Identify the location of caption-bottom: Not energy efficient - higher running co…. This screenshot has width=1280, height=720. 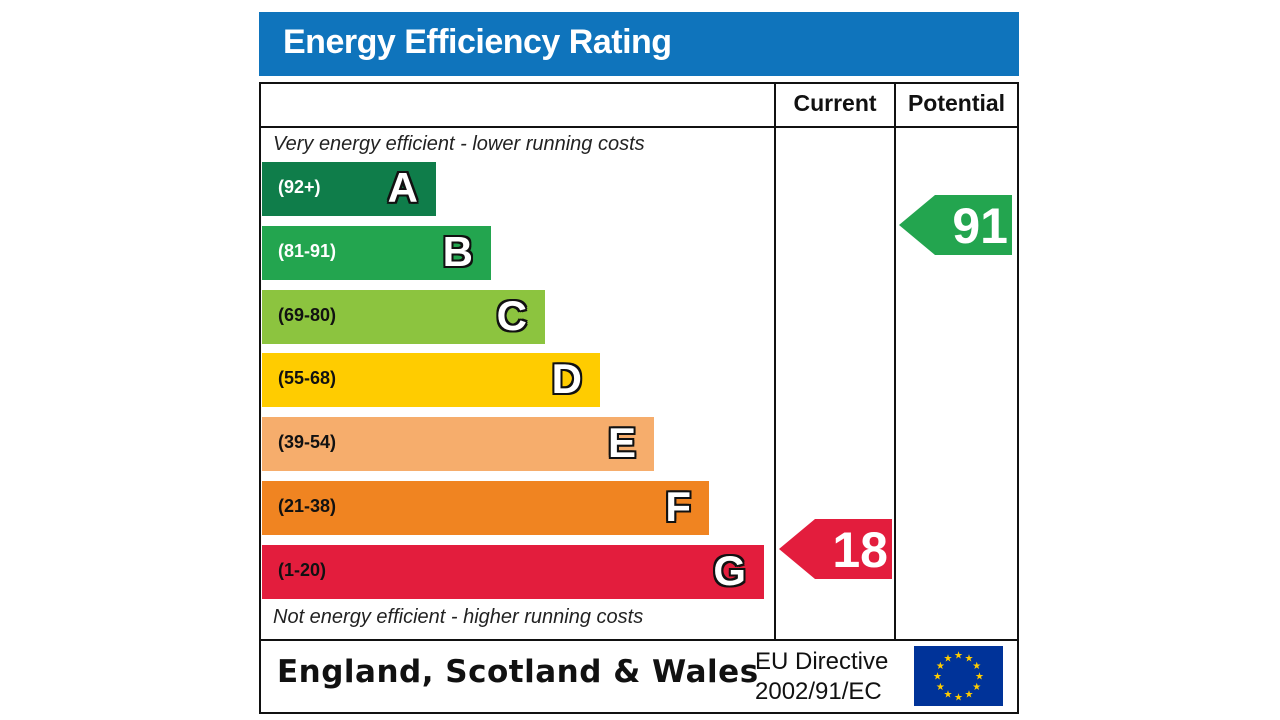
(458, 617).